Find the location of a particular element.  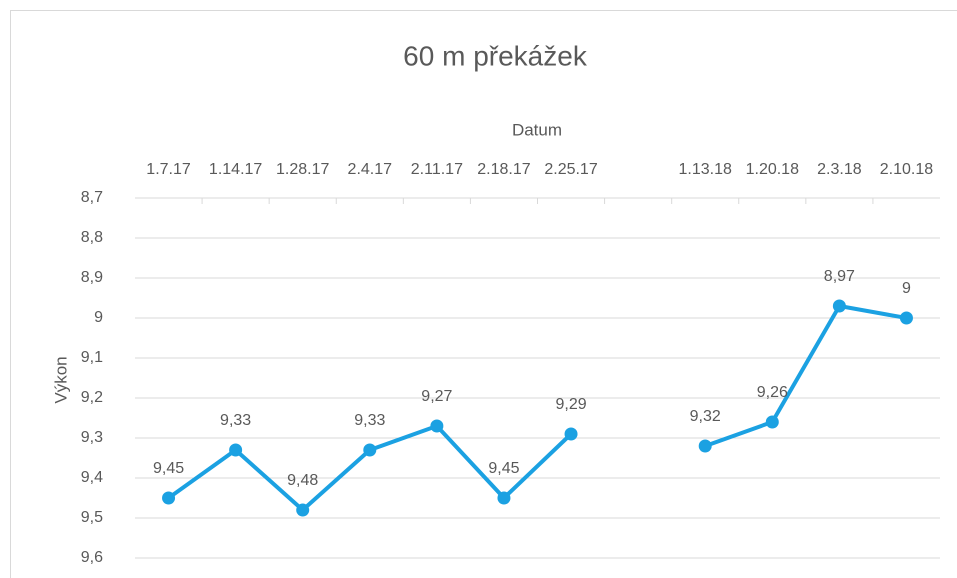

y-tick-label: 9,3 is located at coordinates (92, 437).